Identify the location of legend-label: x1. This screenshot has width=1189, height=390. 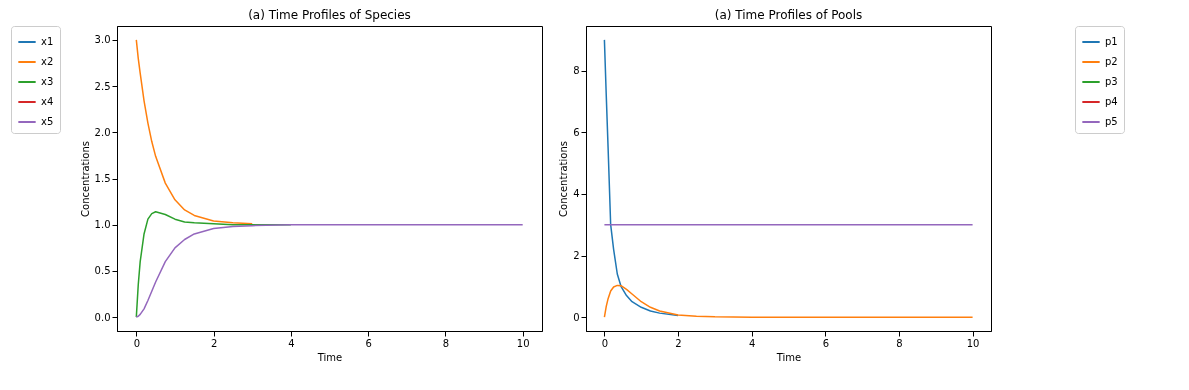
(47, 41).